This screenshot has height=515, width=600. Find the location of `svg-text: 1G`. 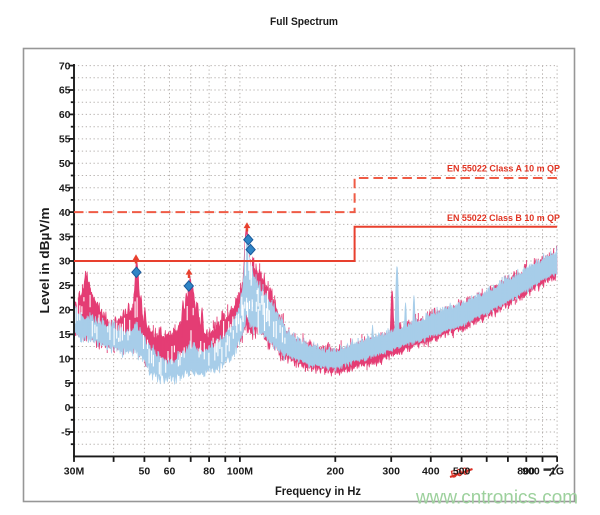

svg-text: 1G is located at coordinates (557, 472).